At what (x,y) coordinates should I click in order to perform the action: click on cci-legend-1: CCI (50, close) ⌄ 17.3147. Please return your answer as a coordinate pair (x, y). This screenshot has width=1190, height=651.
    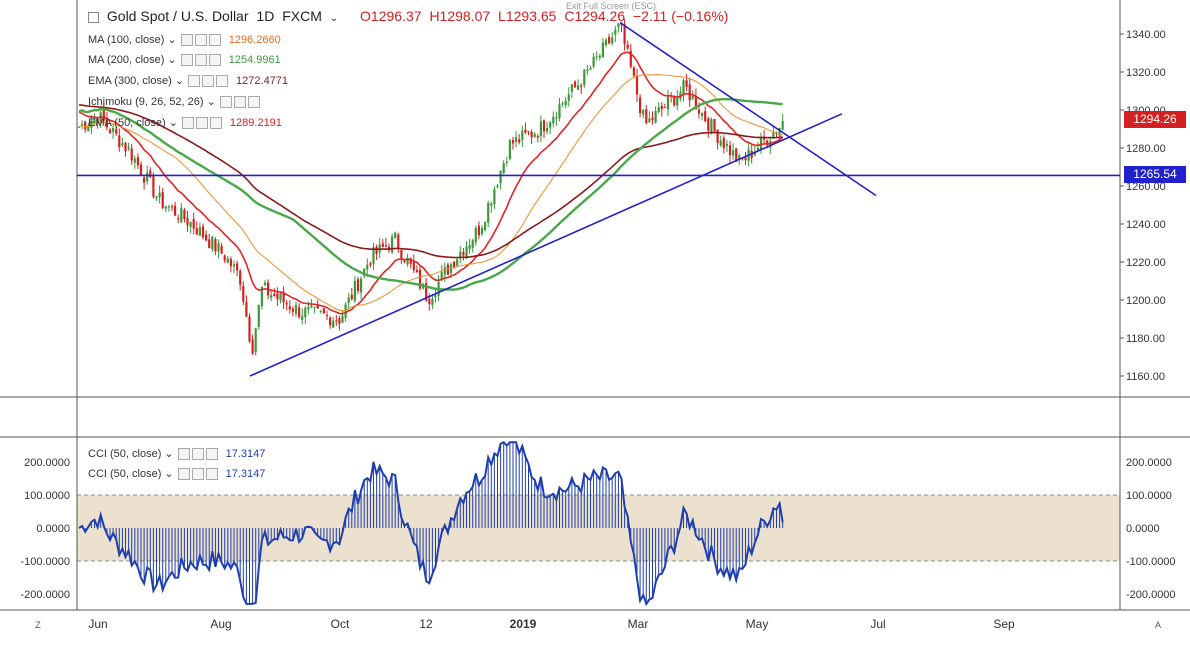
    Looking at the image, I should click on (177, 474).